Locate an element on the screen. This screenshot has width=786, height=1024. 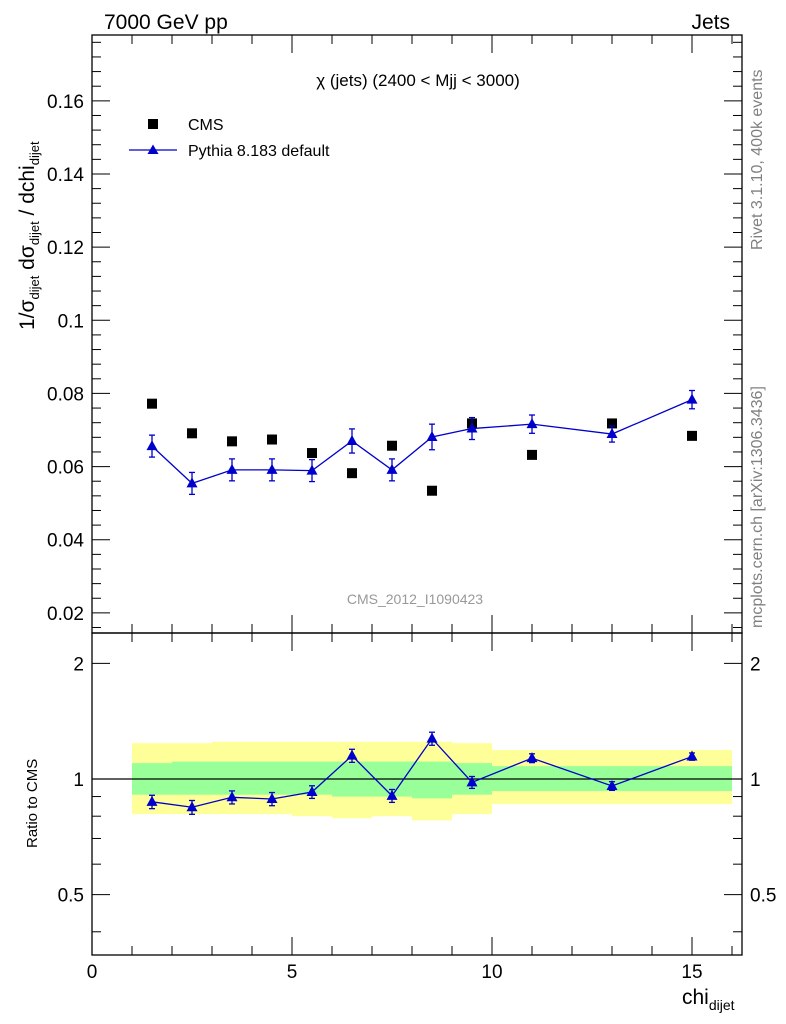
ratio-ytick-label-left: 0.5 is located at coordinates (71, 896).